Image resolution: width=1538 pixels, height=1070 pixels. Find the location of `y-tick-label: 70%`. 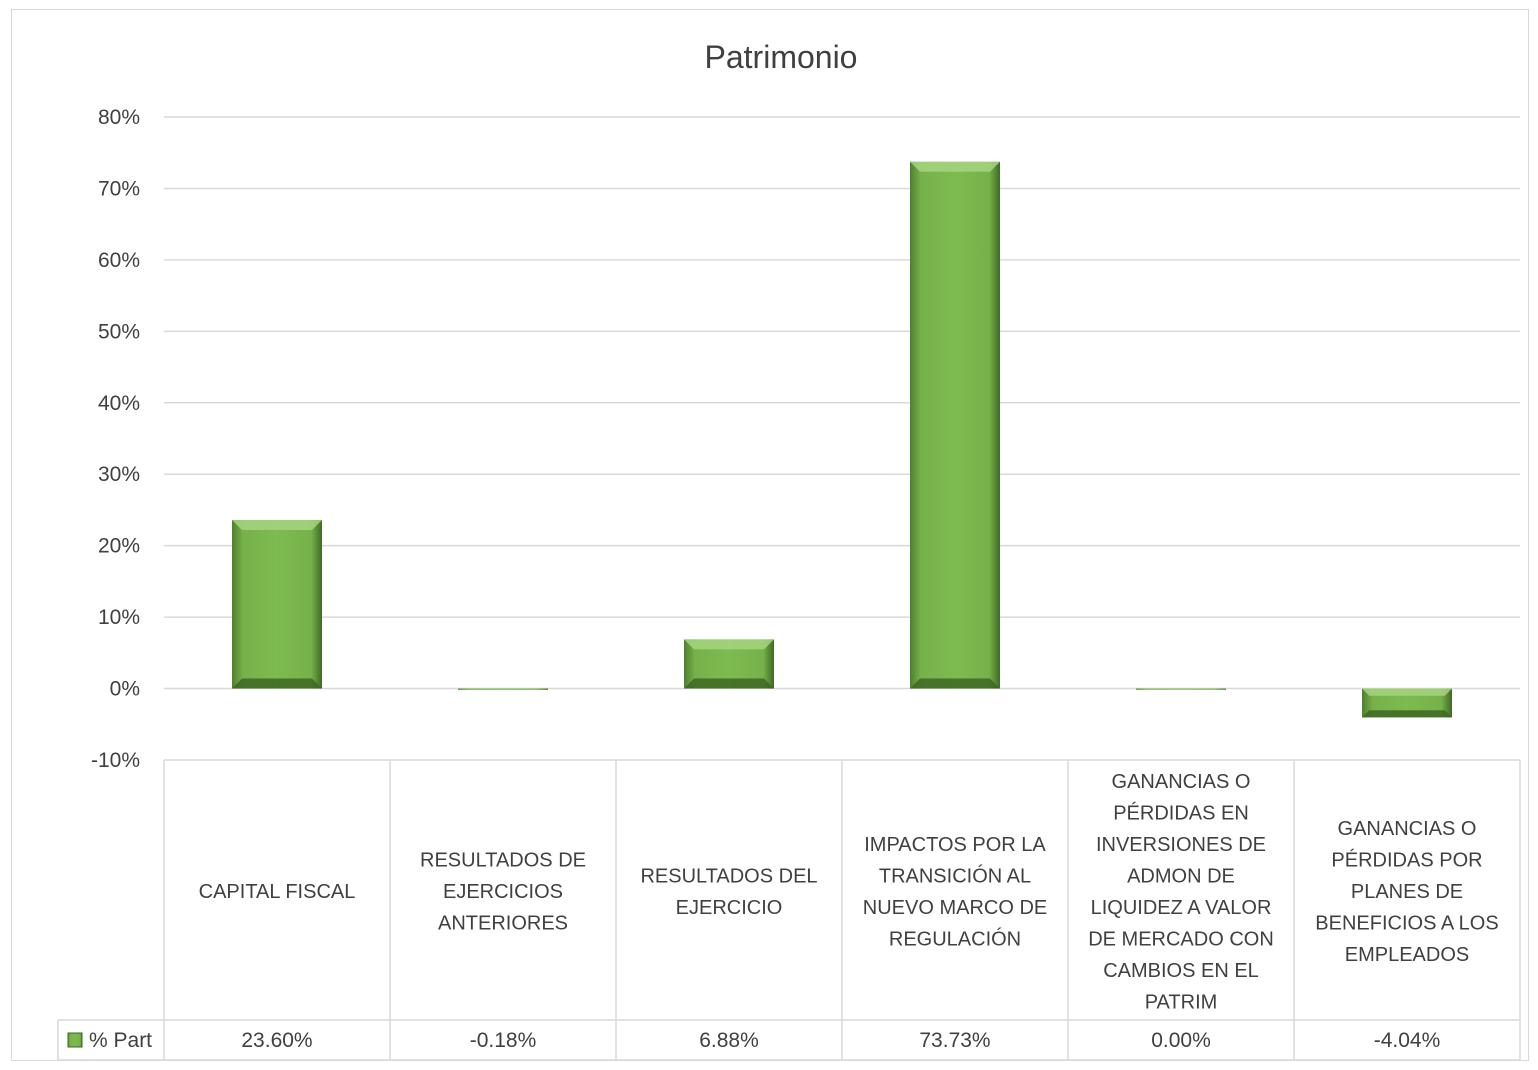

y-tick-label: 70% is located at coordinates (119, 188).